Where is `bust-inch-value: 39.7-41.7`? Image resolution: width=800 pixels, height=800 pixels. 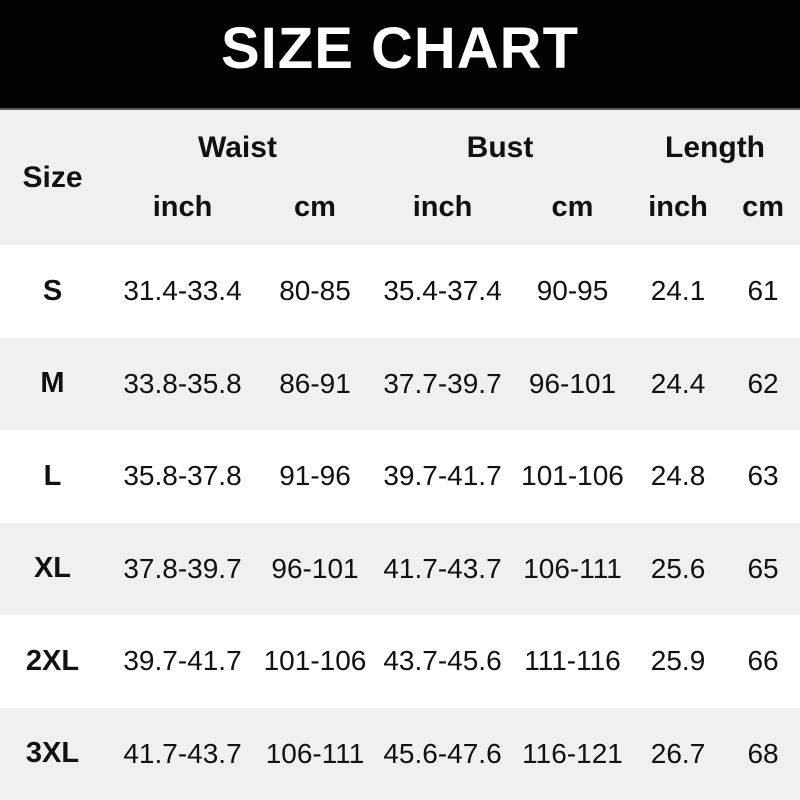 bust-inch-value: 39.7-41.7 is located at coordinates (442, 476).